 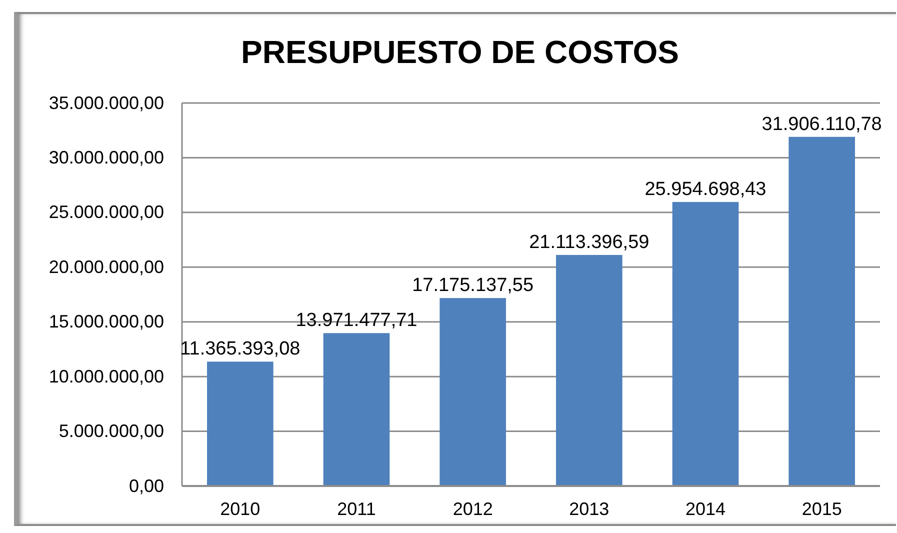 What do you see at coordinates (106, 212) in the screenshot?
I see `y-tick-label: 25.000.000,00` at bounding box center [106, 212].